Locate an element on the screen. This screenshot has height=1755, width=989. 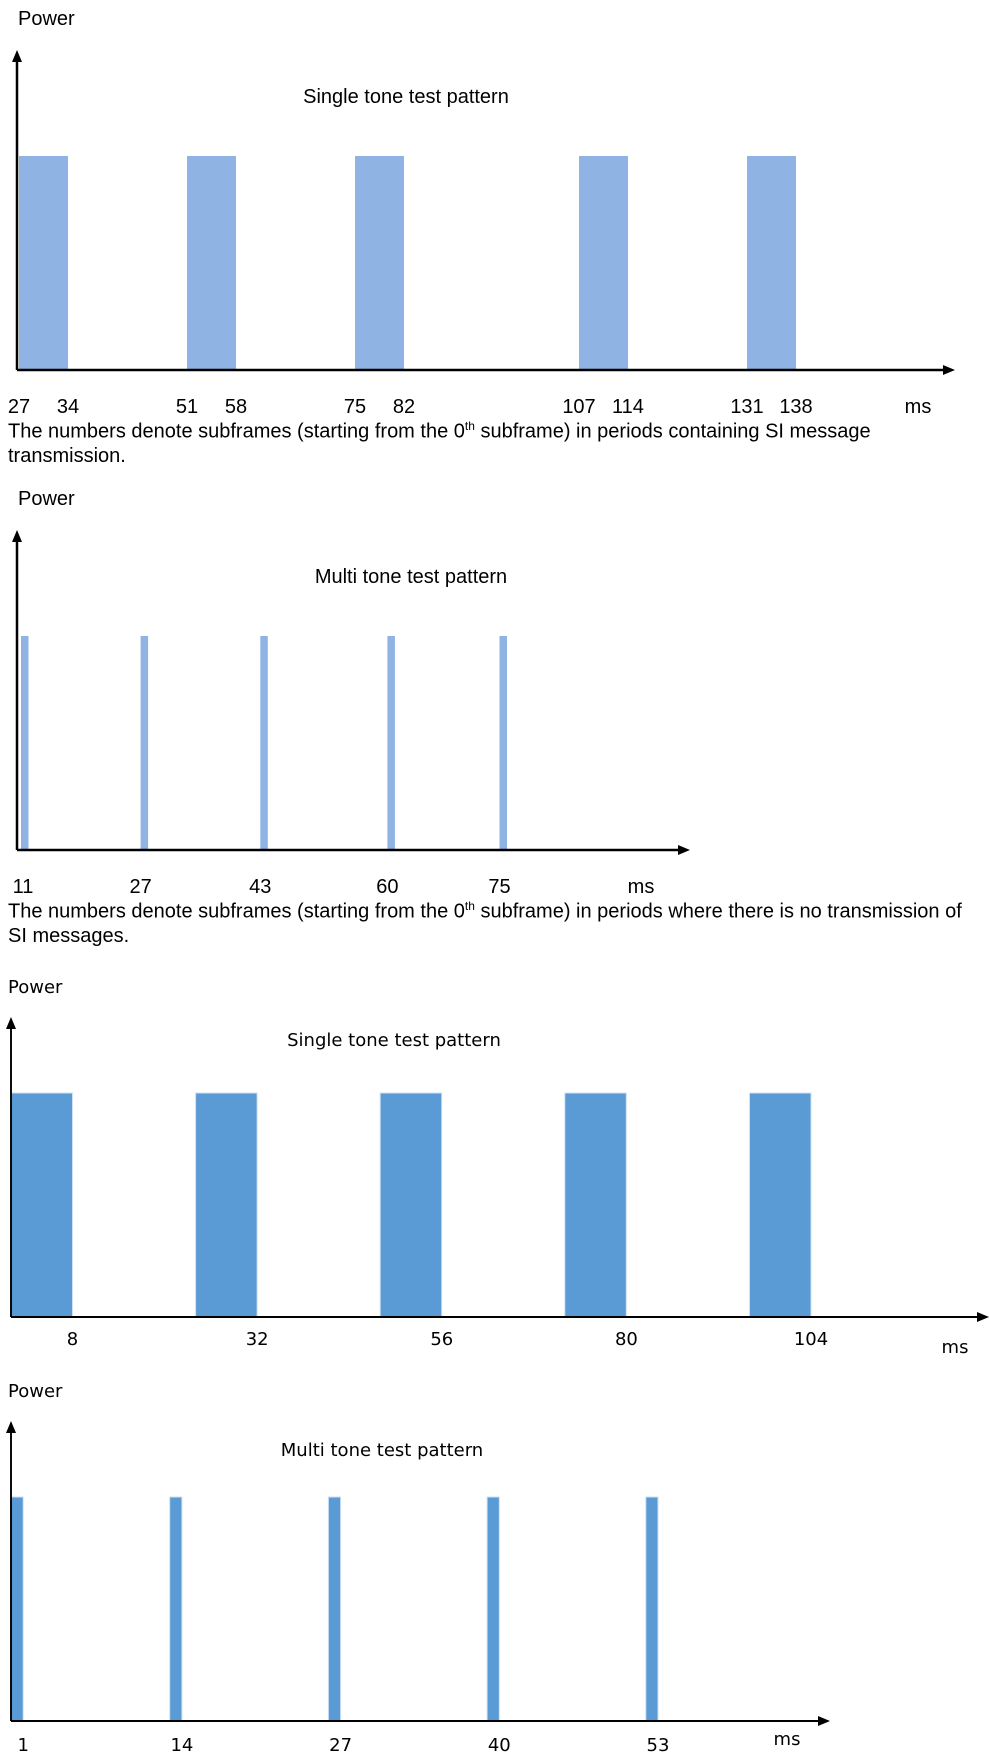
chart-1-tick-label: 138 is located at coordinates (795, 407).